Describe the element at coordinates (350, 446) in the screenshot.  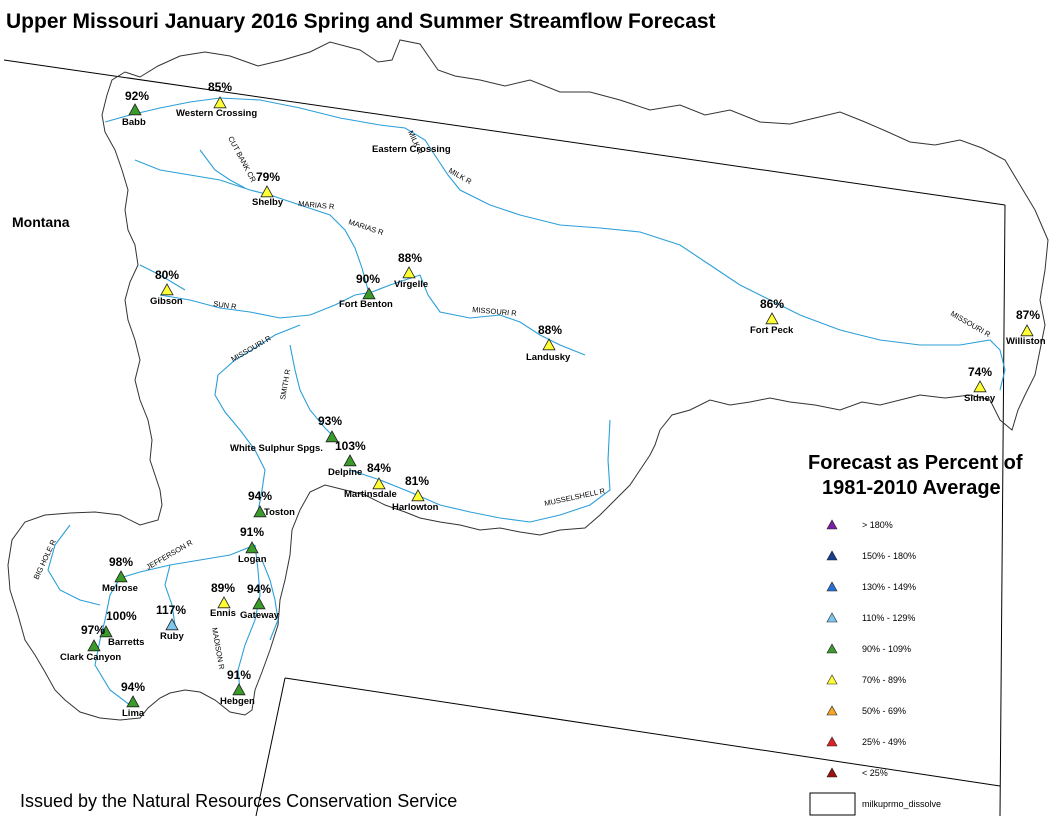
I see `station-percent-label: 103%` at that location.